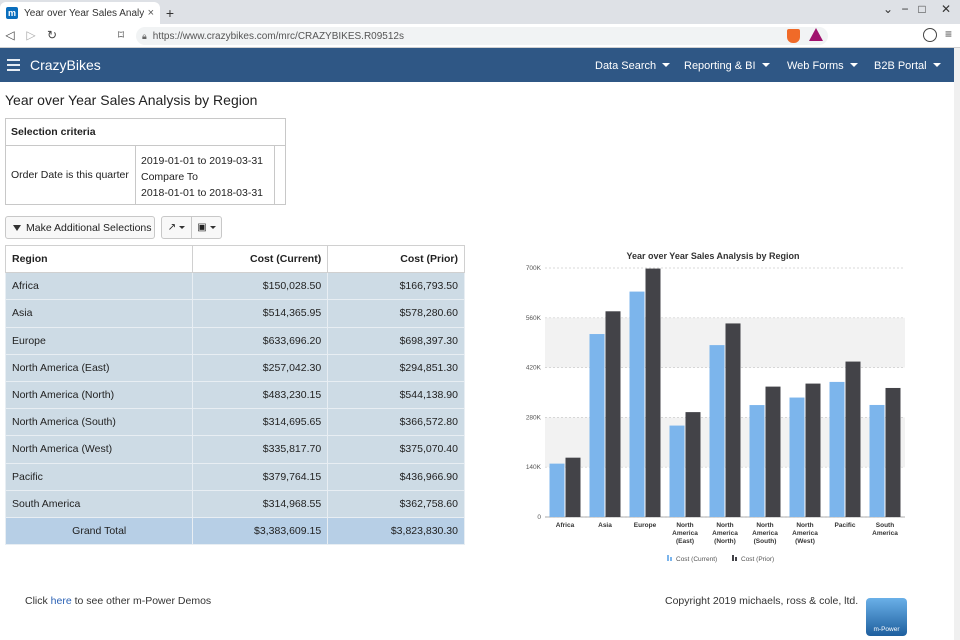 Image resolution: width=960 pixels, height=640 pixels. Describe the element at coordinates (668, 558) in the screenshot. I see `legend-swatch` at that location.